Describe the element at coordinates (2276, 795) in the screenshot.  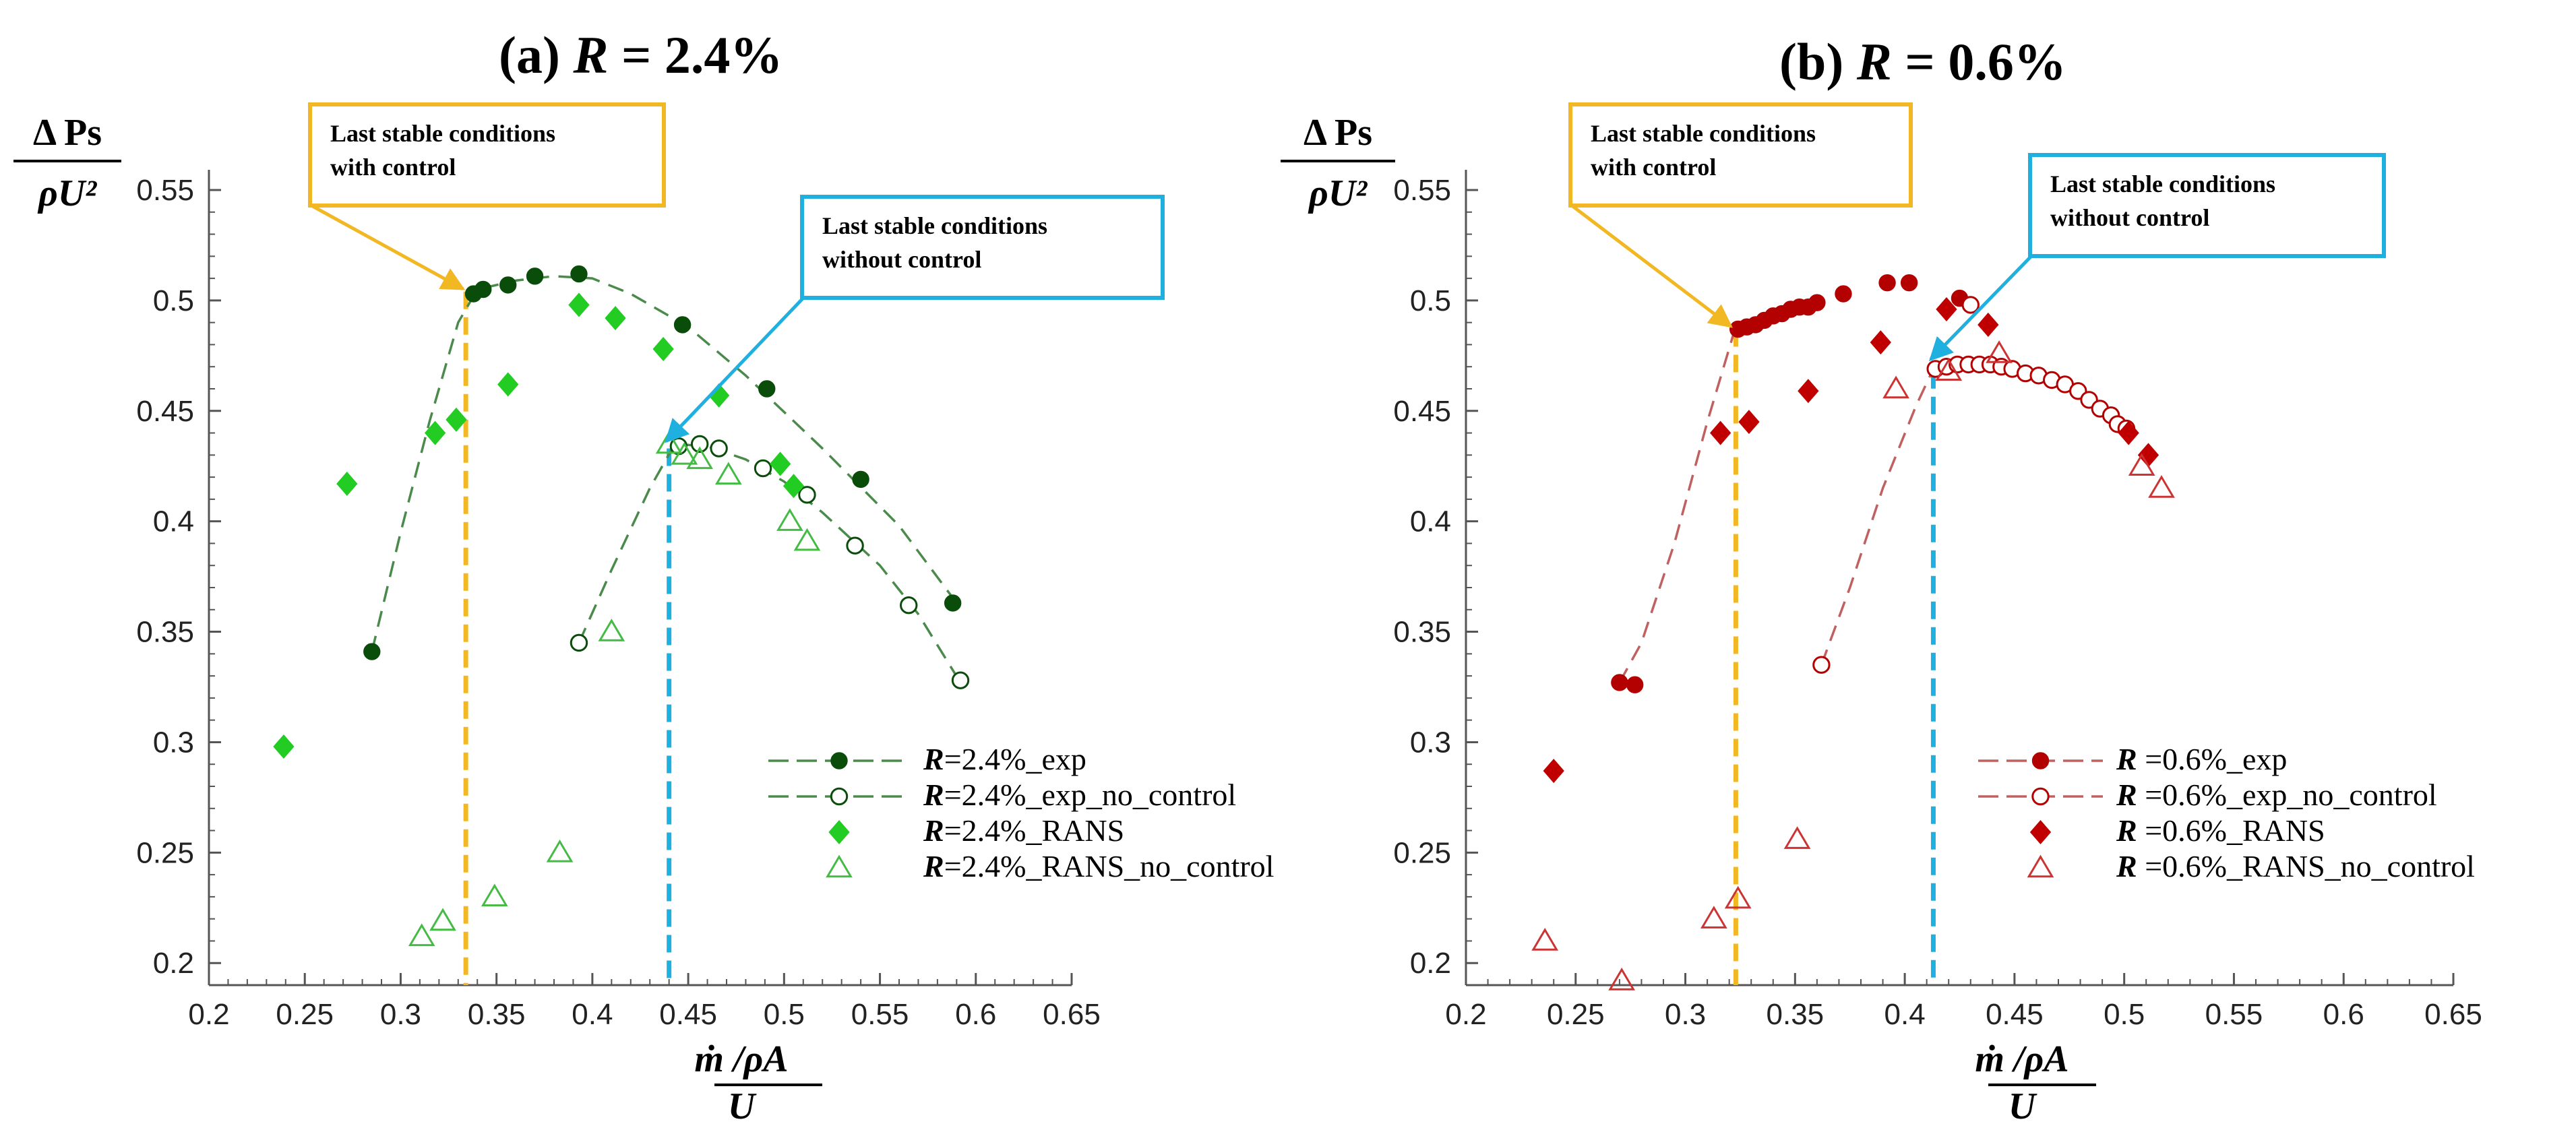
I see `legend-label: R =0.6%_exp_no_control` at that location.